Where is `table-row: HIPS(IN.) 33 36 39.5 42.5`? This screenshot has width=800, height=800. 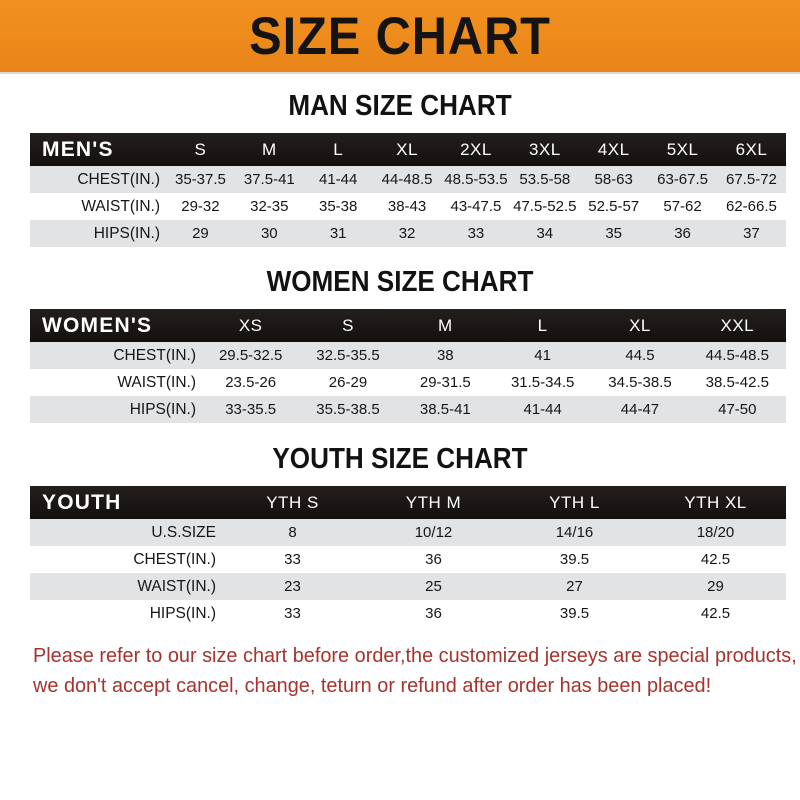 table-row: HIPS(IN.) 33 36 39.5 42.5 is located at coordinates (408, 613).